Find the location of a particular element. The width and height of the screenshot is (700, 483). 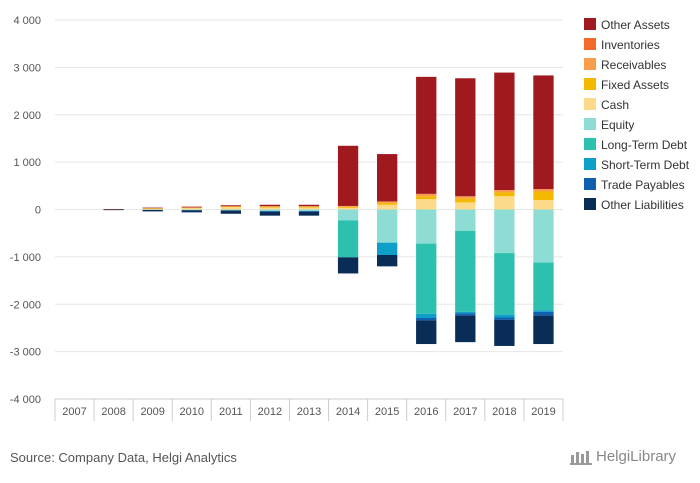

legend-label: Receivables is located at coordinates (633, 65).